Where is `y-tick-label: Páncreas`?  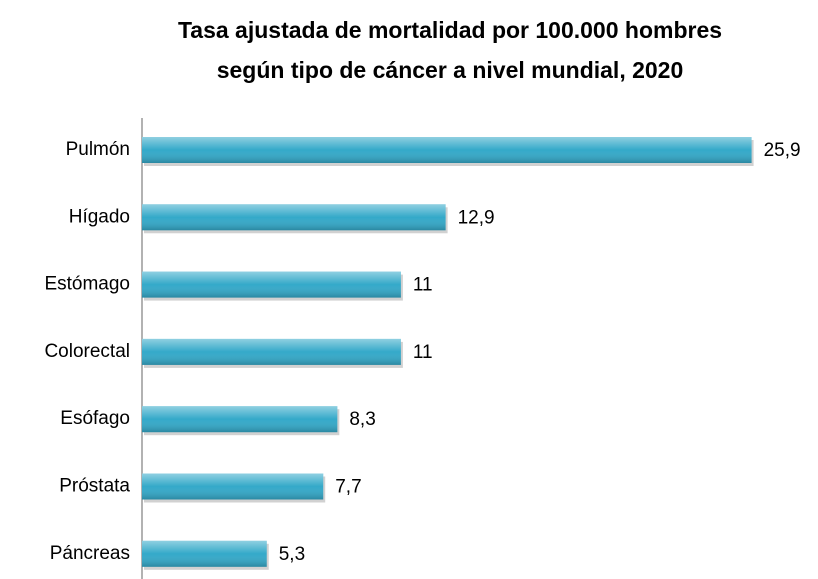
y-tick-label: Páncreas is located at coordinates (90, 553).